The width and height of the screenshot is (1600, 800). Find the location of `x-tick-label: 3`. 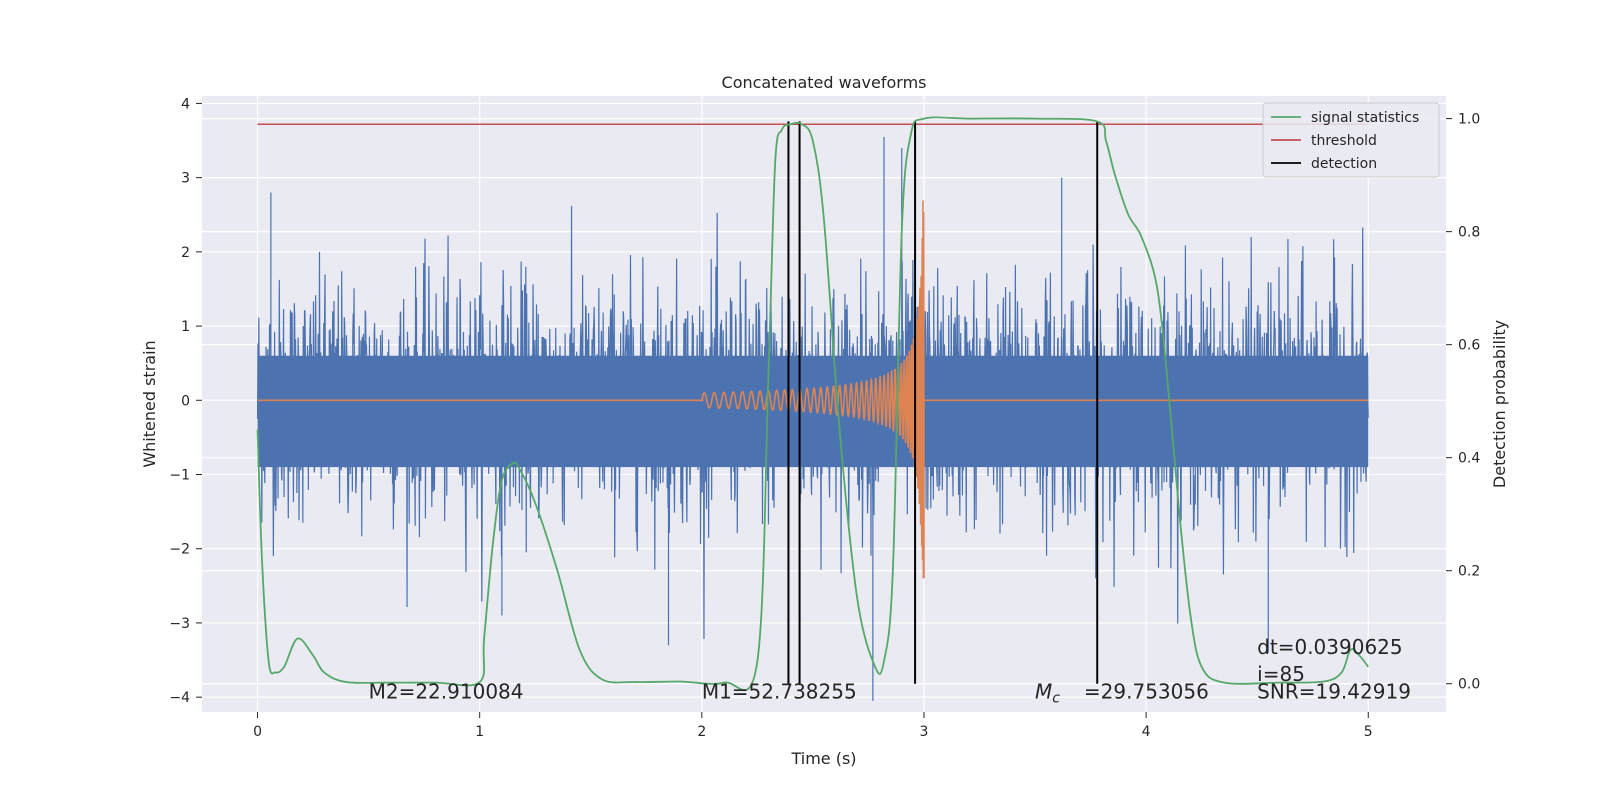

x-tick-label: 3 is located at coordinates (924, 732).